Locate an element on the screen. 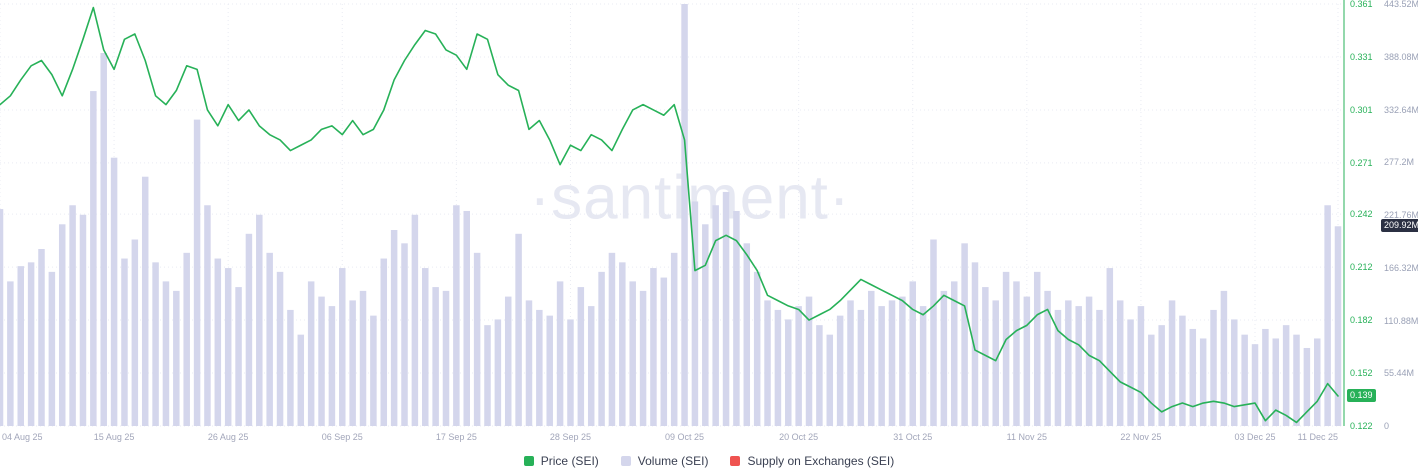  legend-item-volume-sei: Volume (SEI) is located at coordinates (664, 461).